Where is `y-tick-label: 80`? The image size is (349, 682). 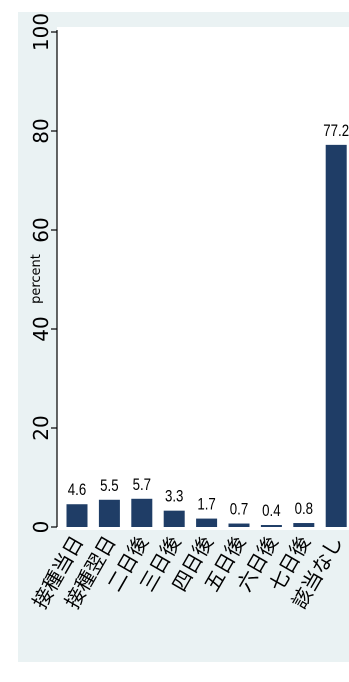 y-tick-label: 80 is located at coordinates (41, 130).